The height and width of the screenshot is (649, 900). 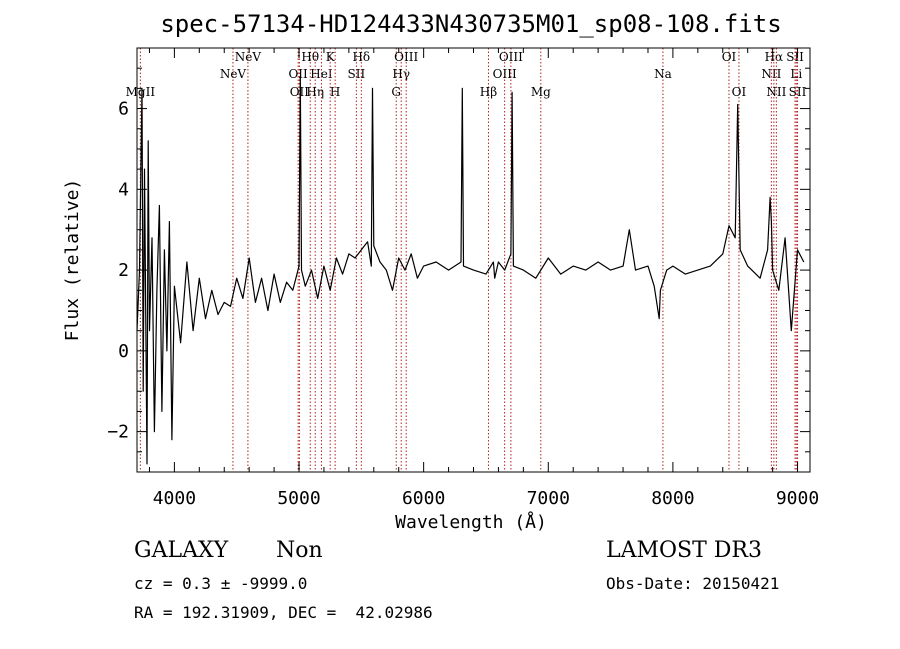 I want to click on marker-label: Na, so click(x=663, y=74).